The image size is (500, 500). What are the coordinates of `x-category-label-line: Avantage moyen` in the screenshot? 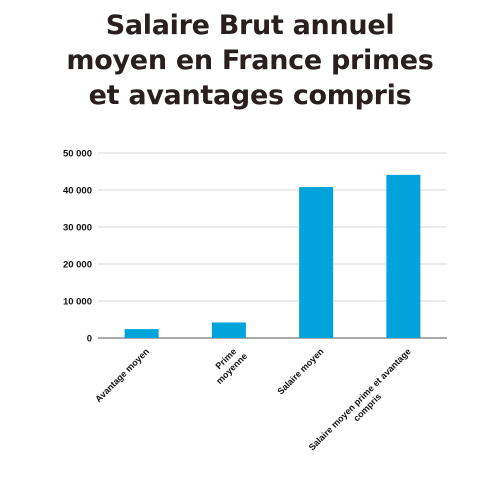 It's located at (122, 375).